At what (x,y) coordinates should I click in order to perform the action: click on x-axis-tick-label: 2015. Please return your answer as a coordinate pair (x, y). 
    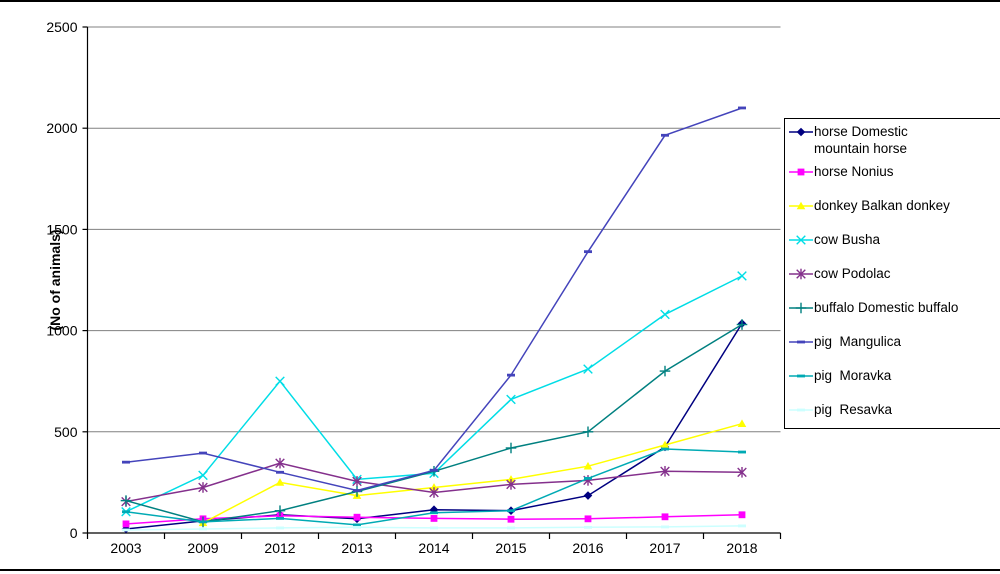
    Looking at the image, I should click on (510, 548).